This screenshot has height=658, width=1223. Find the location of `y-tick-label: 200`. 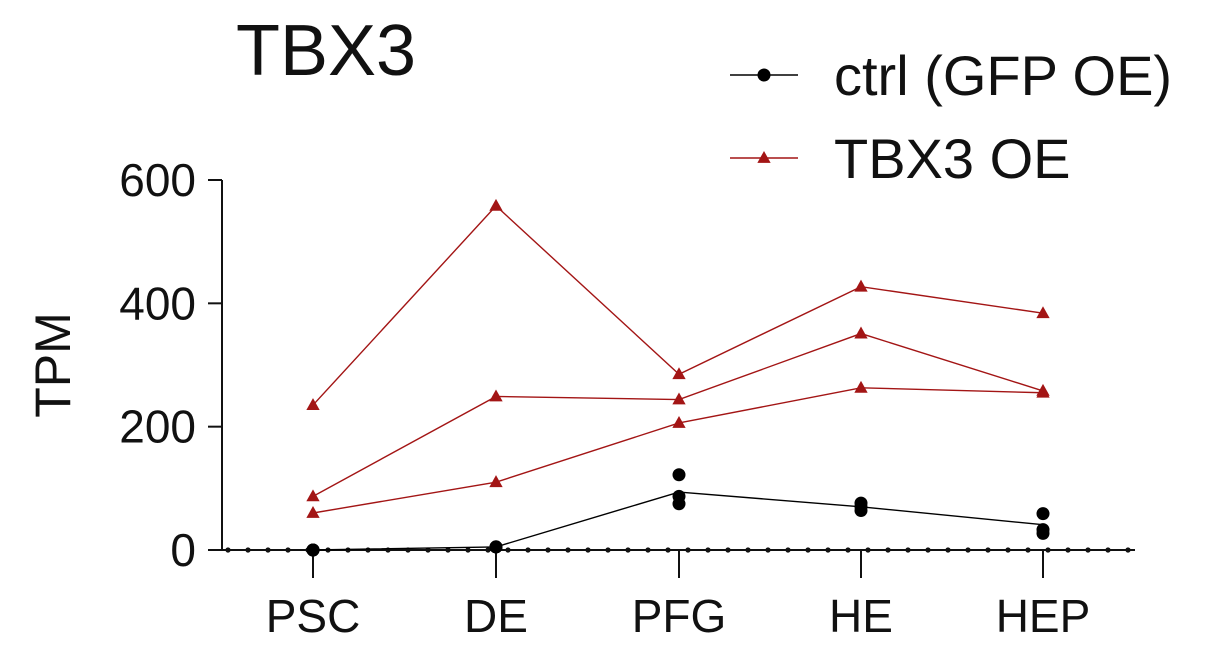

y-tick-label: 200 is located at coordinates (157, 427).